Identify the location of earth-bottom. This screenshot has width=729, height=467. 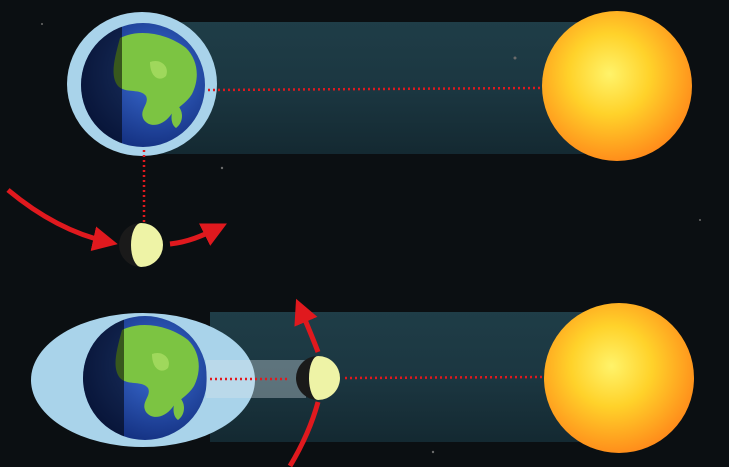
(145, 378).